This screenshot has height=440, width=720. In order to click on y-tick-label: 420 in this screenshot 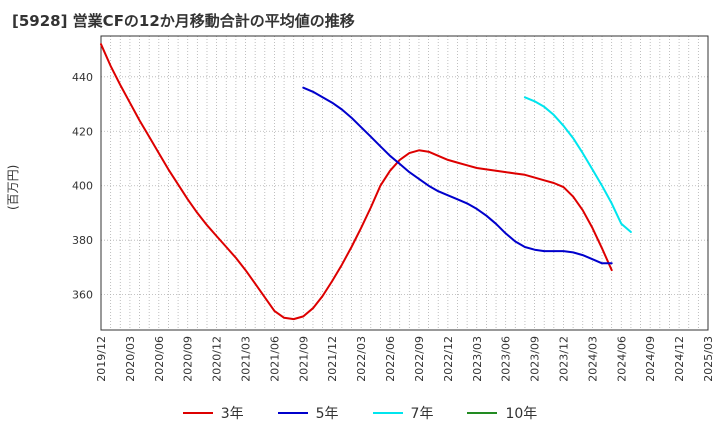, I will do `click(82, 131)`.